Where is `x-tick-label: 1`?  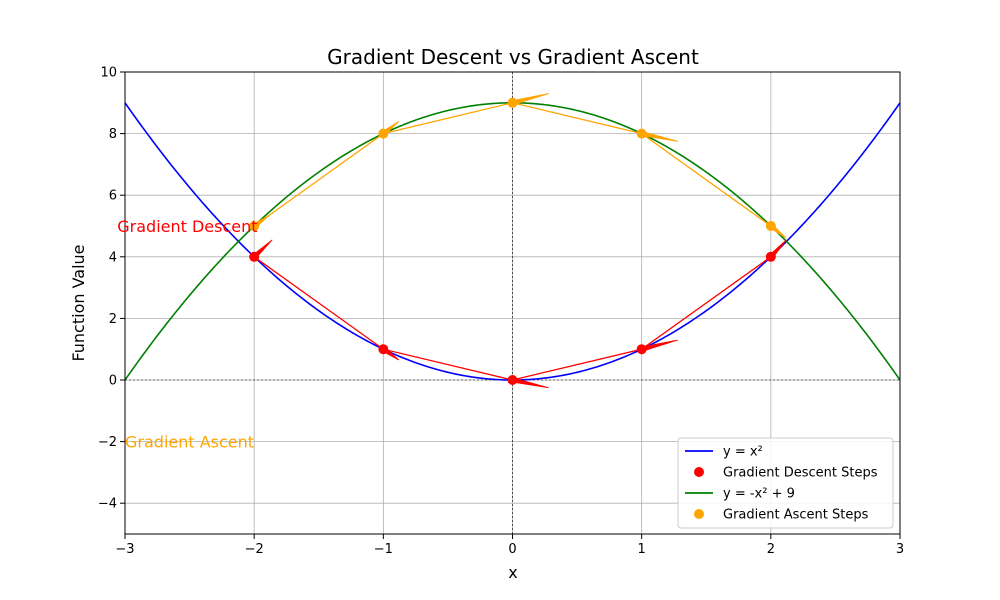 x-tick-label: 1 is located at coordinates (642, 549).